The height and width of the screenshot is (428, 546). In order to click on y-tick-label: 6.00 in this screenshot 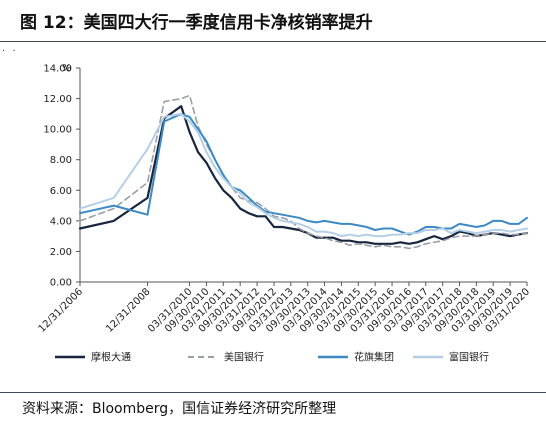, I will do `click(61, 191)`.